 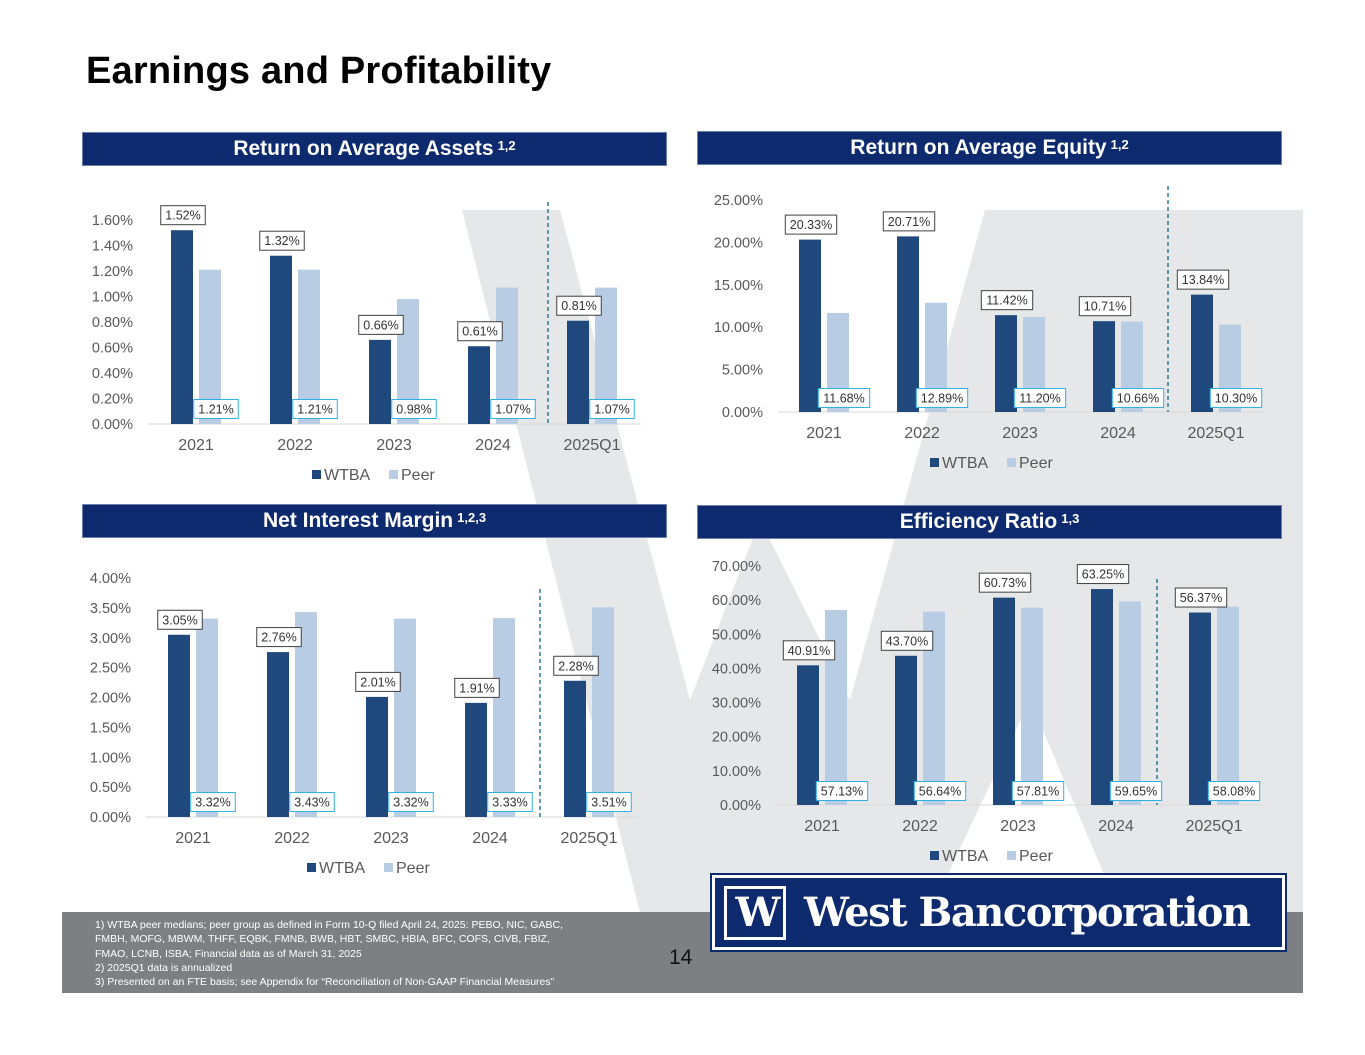 I want to click on x-tick-label: 2023, so click(x=1020, y=433).